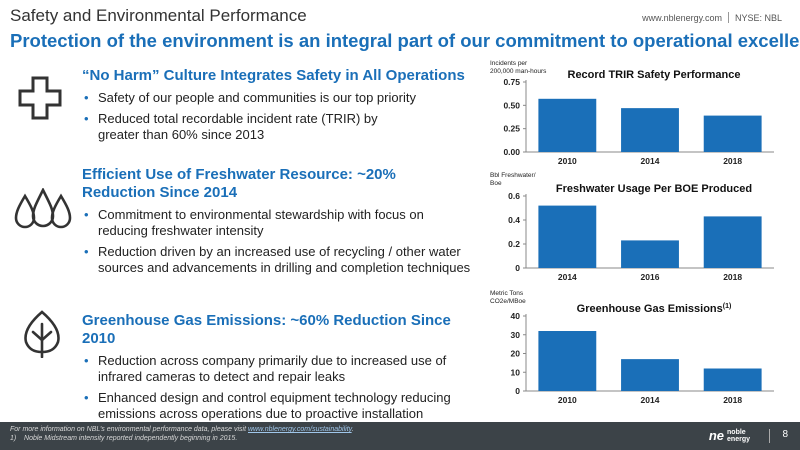 The width and height of the screenshot is (800, 450). I want to click on chart-title: Greenhouse Gas Emissions(1), so click(654, 309).